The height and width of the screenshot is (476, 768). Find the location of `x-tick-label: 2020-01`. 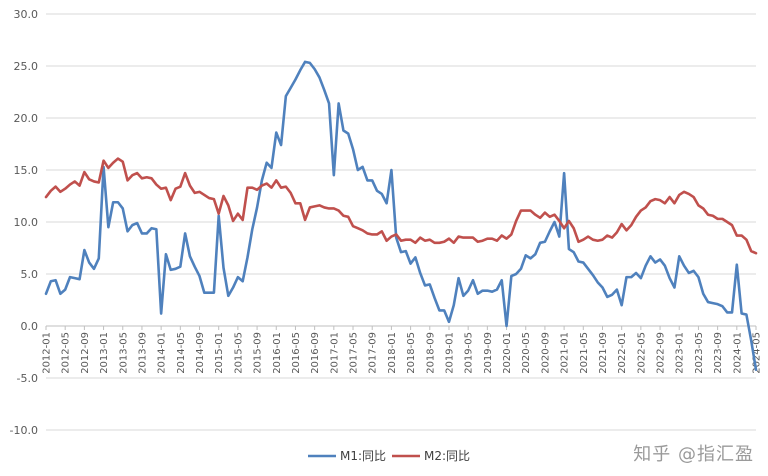

x-tick-label: 2020-01 is located at coordinates (507, 353).